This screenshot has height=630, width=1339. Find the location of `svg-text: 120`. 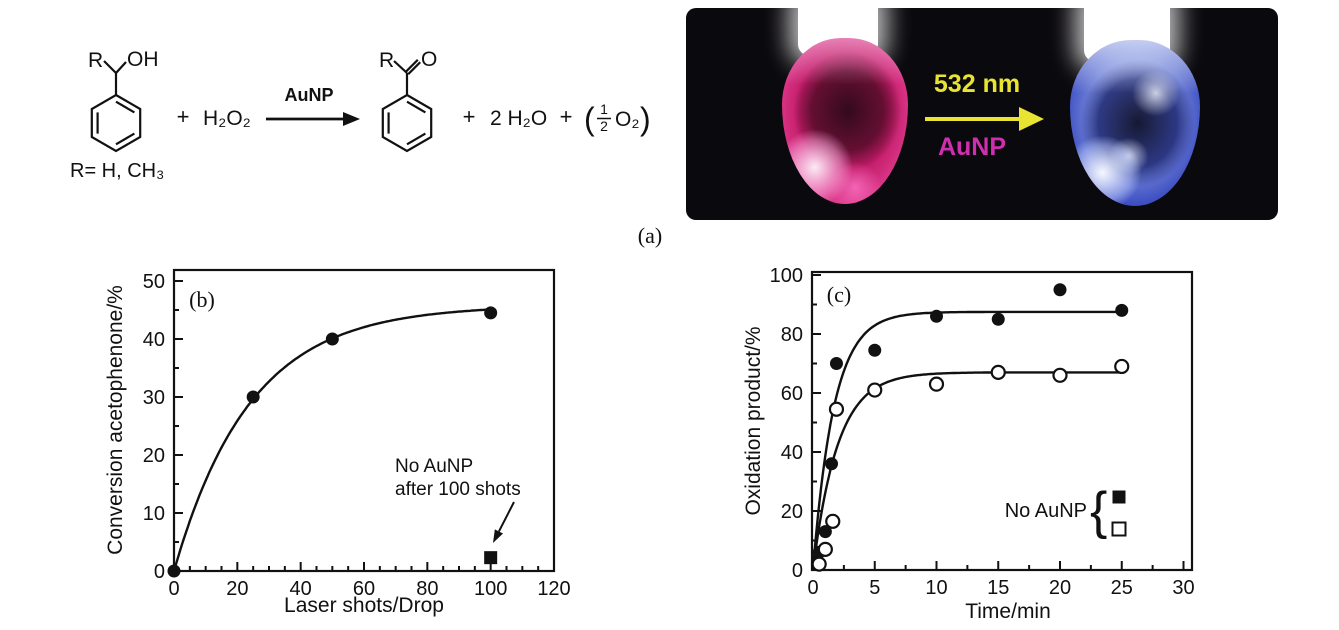

svg-text: 120 is located at coordinates (553, 589).